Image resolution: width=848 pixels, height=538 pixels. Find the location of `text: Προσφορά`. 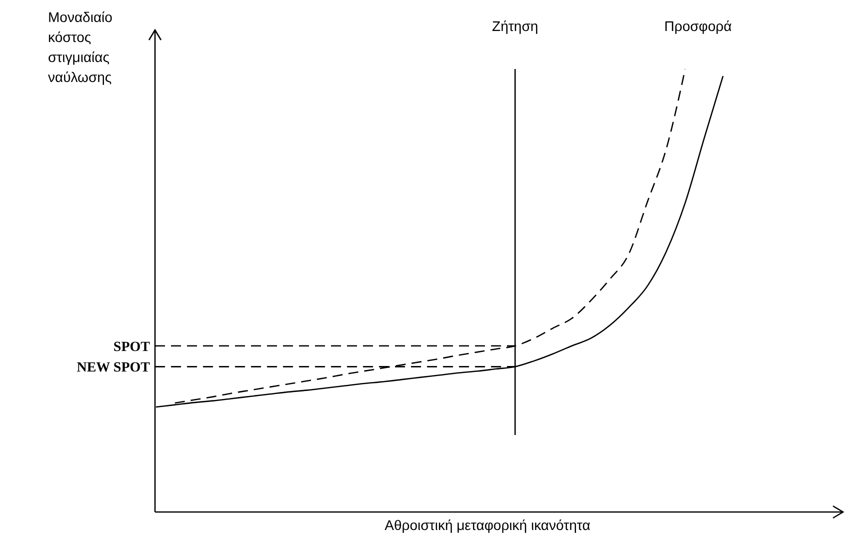

text: Προσφορά is located at coordinates (698, 26).